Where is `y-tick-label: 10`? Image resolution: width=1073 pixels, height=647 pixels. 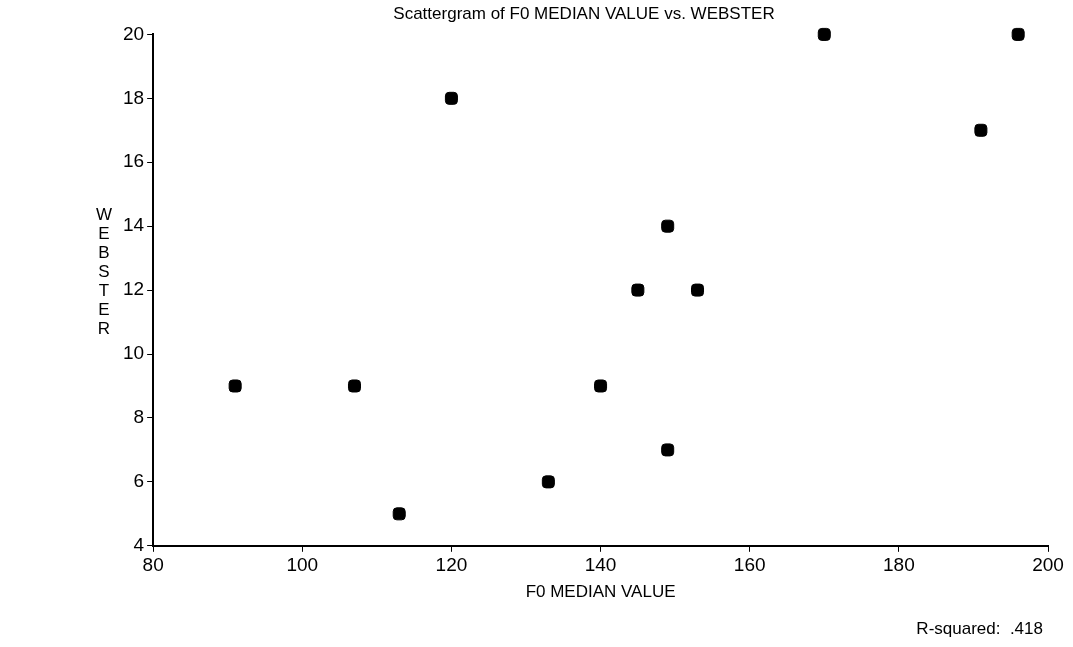
y-tick-label: 10 is located at coordinates (133, 353).